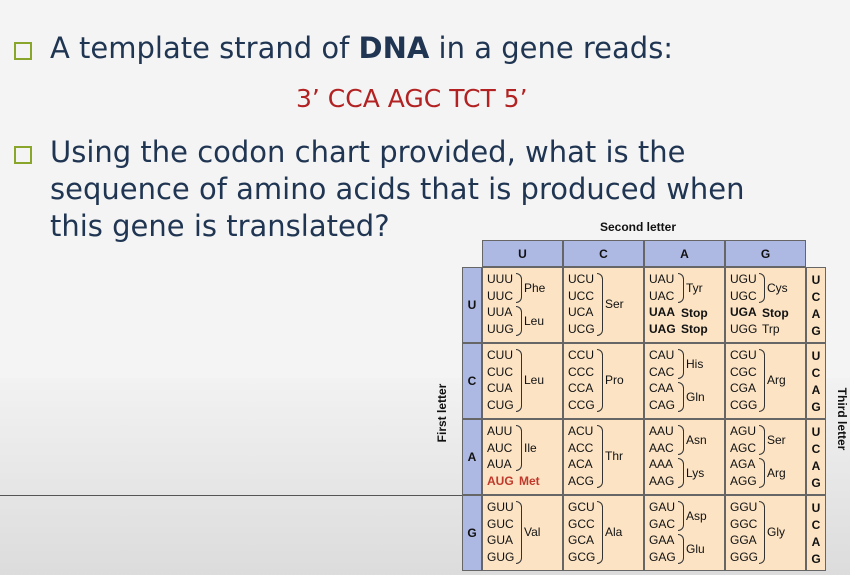 The width and height of the screenshot is (850, 575). Describe the element at coordinates (776, 439) in the screenshot. I see `amino-acid-ser: Ser` at that location.